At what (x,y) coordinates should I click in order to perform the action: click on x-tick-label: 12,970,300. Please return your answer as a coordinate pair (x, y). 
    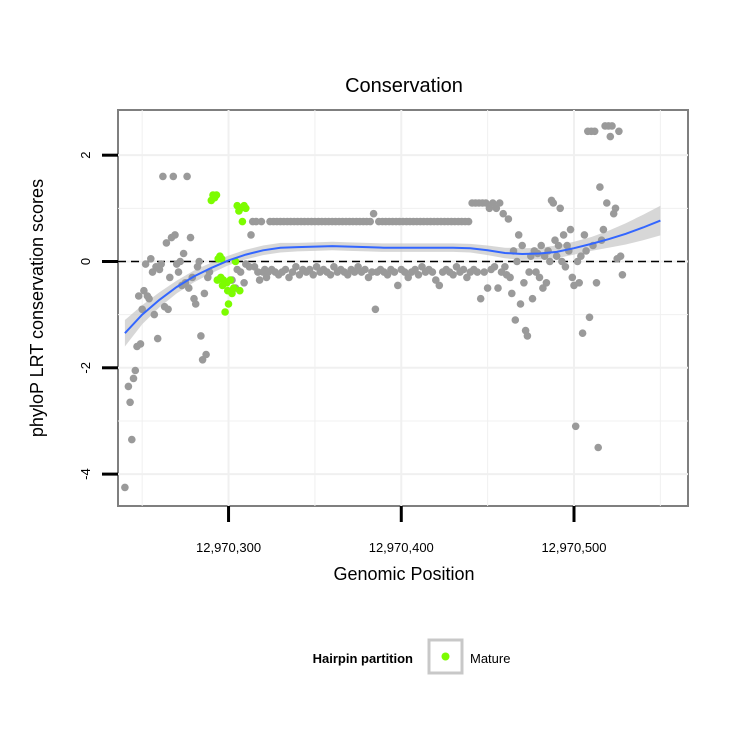
    Looking at the image, I should click on (228, 547).